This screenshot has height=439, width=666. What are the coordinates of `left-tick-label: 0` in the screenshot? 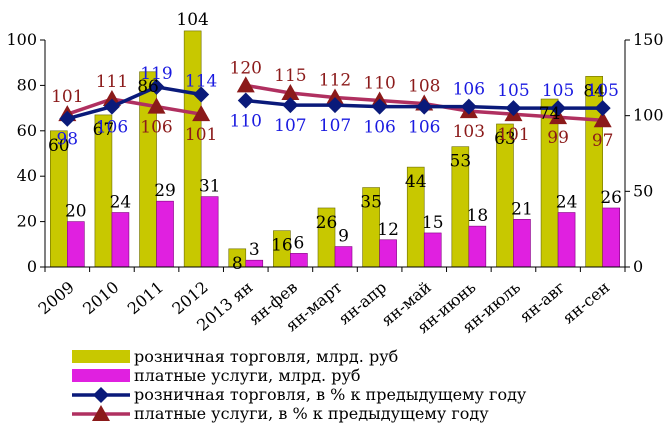 It's located at (32, 266).